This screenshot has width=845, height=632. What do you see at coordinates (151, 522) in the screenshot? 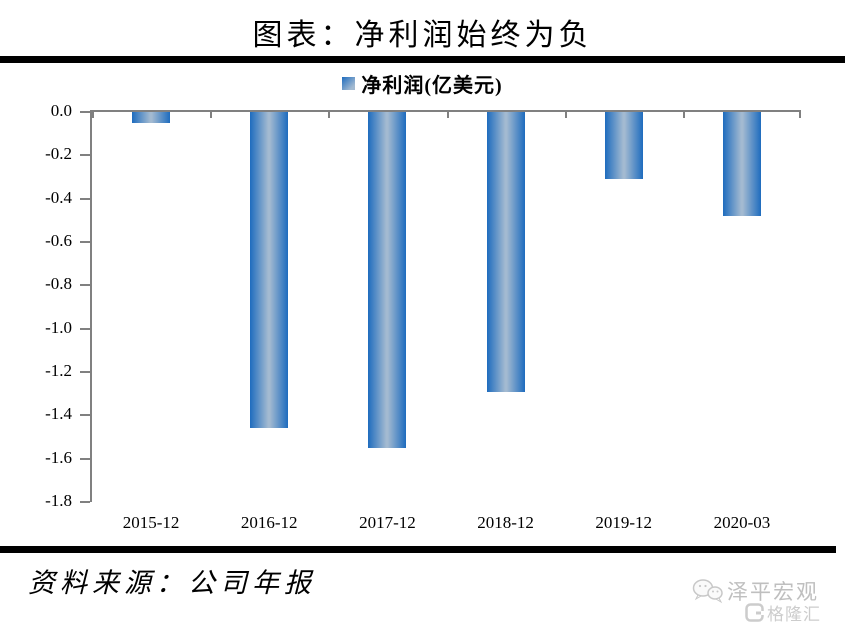
I see `x-tick-label: 2015-12` at bounding box center [151, 522].